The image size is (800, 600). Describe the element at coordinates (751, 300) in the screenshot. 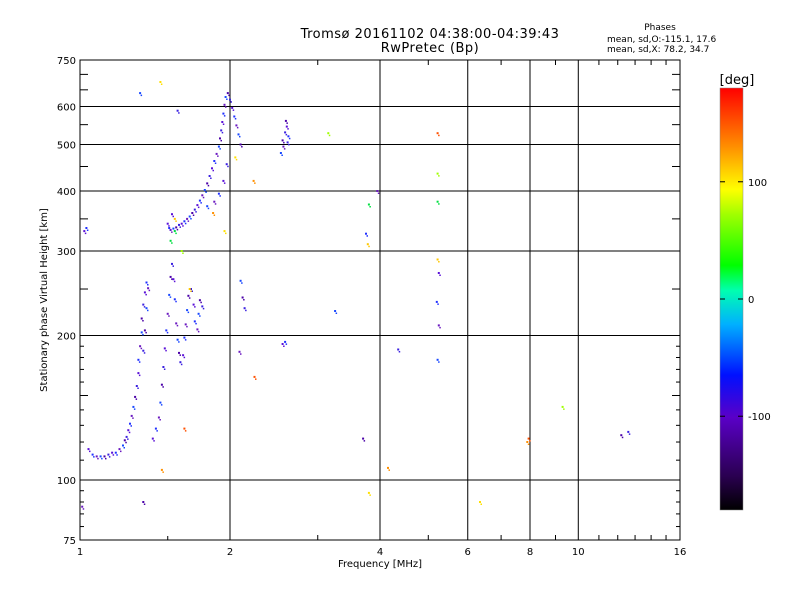

I see `colorbar-tick-label: 0` at that location.